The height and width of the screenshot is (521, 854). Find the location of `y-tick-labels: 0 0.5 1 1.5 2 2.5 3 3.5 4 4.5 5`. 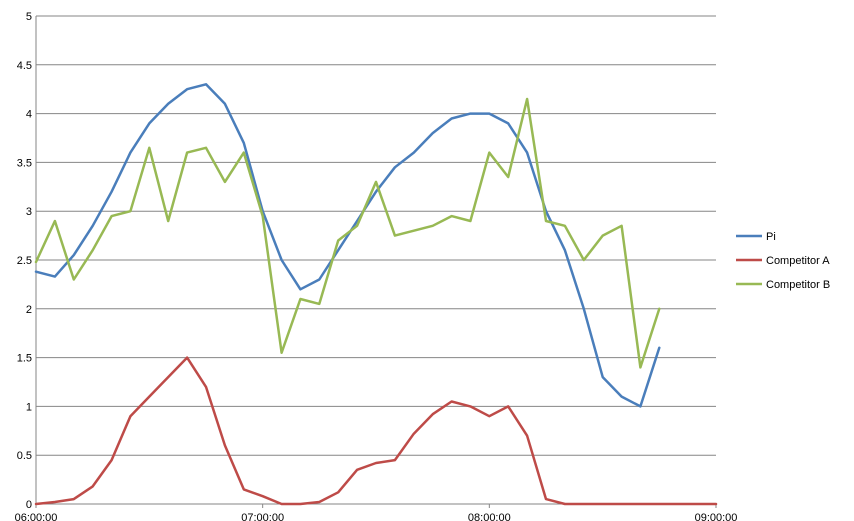

y-tick-labels: 0 0.5 1 1.5 2 2.5 3 3.5 4 4.5 5 is located at coordinates (24, 261).